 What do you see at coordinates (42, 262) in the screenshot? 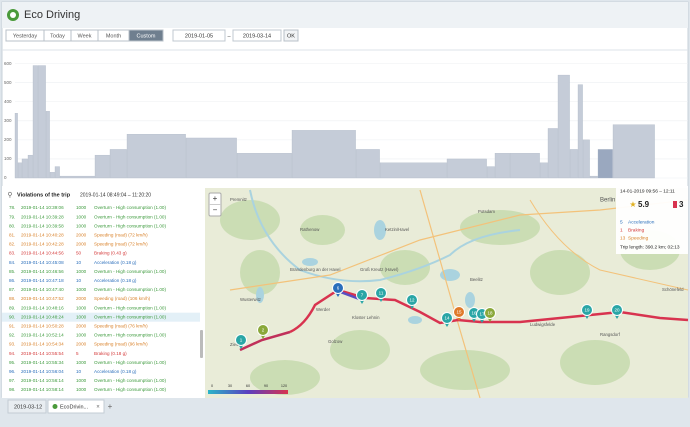
I see `row-time: 2019-01-14 10:45:08` at bounding box center [42, 262].